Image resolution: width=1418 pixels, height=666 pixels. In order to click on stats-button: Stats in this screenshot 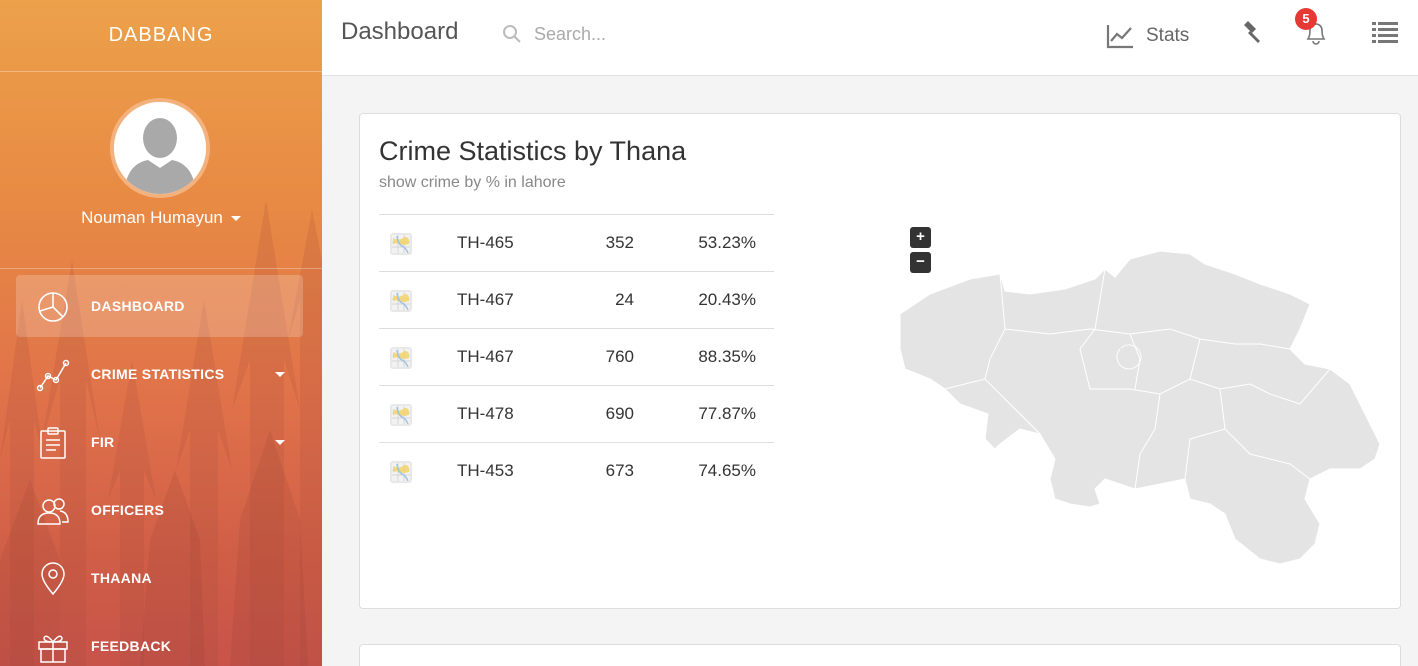, I will do `click(1147, 36)`.